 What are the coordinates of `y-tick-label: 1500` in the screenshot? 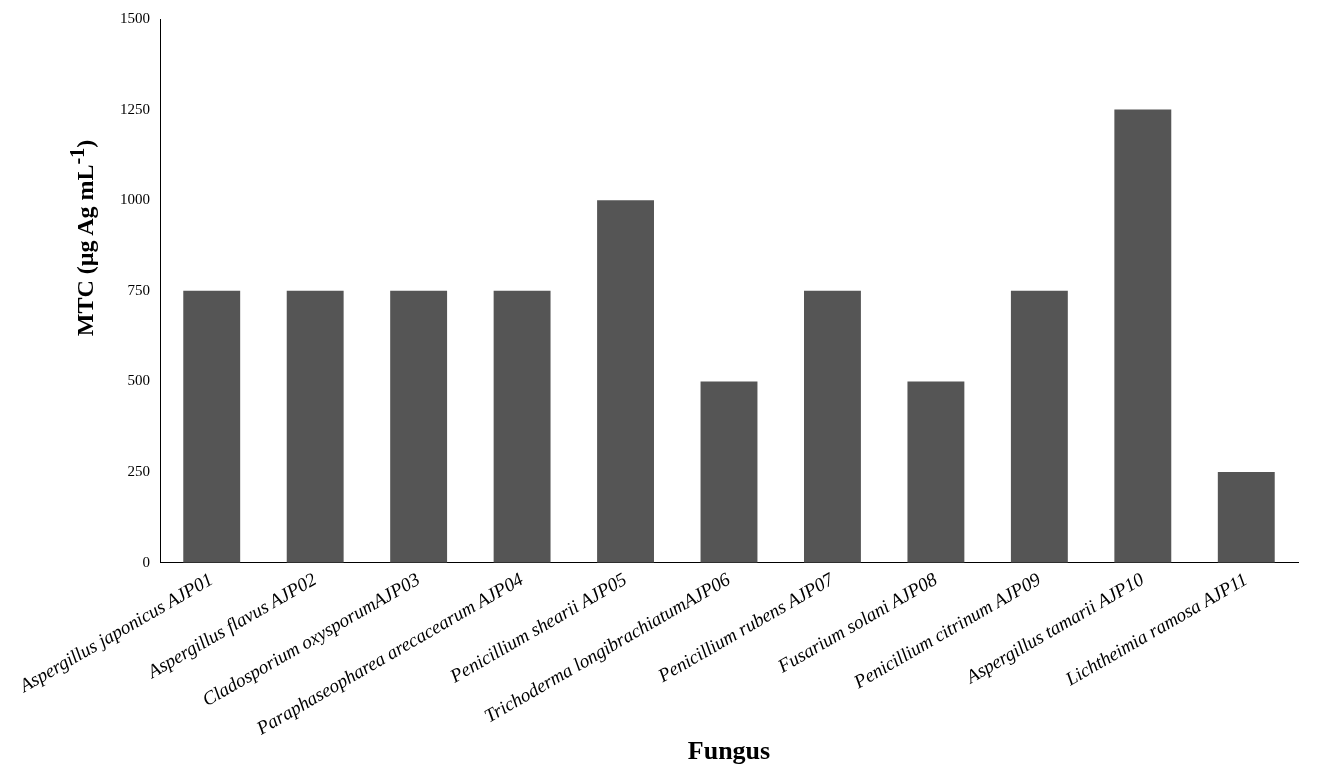 It's located at (135, 17).